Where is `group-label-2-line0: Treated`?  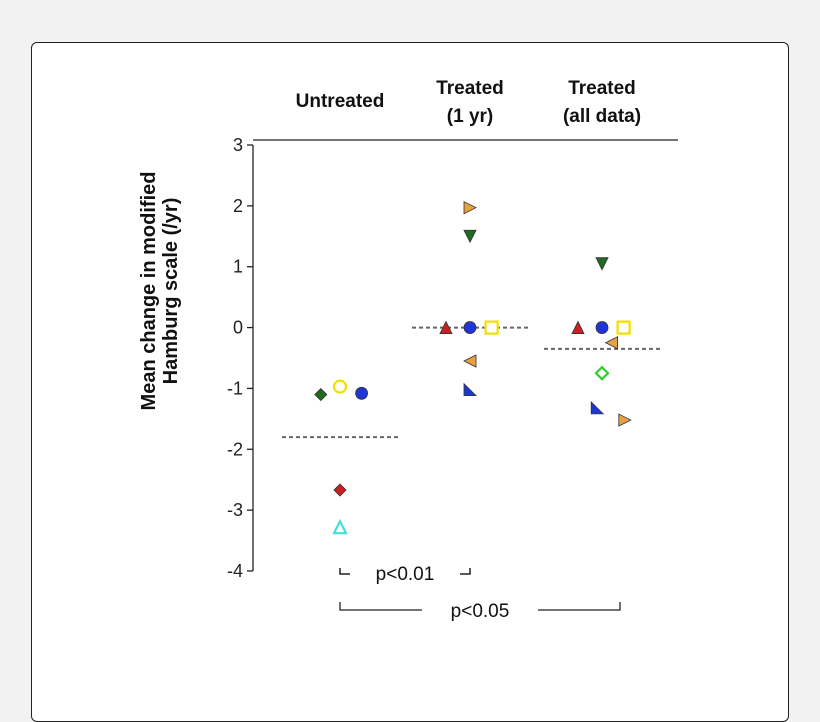 group-label-2-line0: Treated is located at coordinates (602, 88).